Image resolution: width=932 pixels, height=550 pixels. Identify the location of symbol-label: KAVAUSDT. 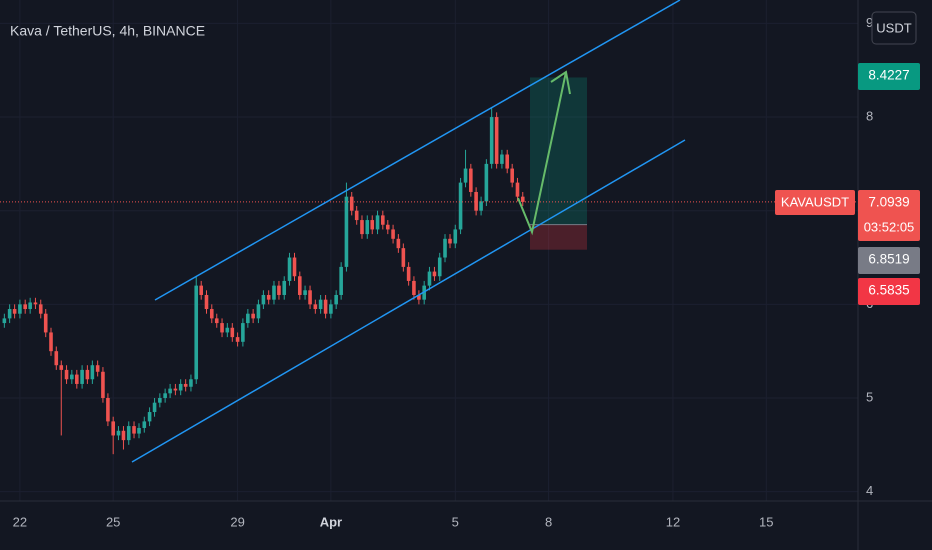
(815, 201).